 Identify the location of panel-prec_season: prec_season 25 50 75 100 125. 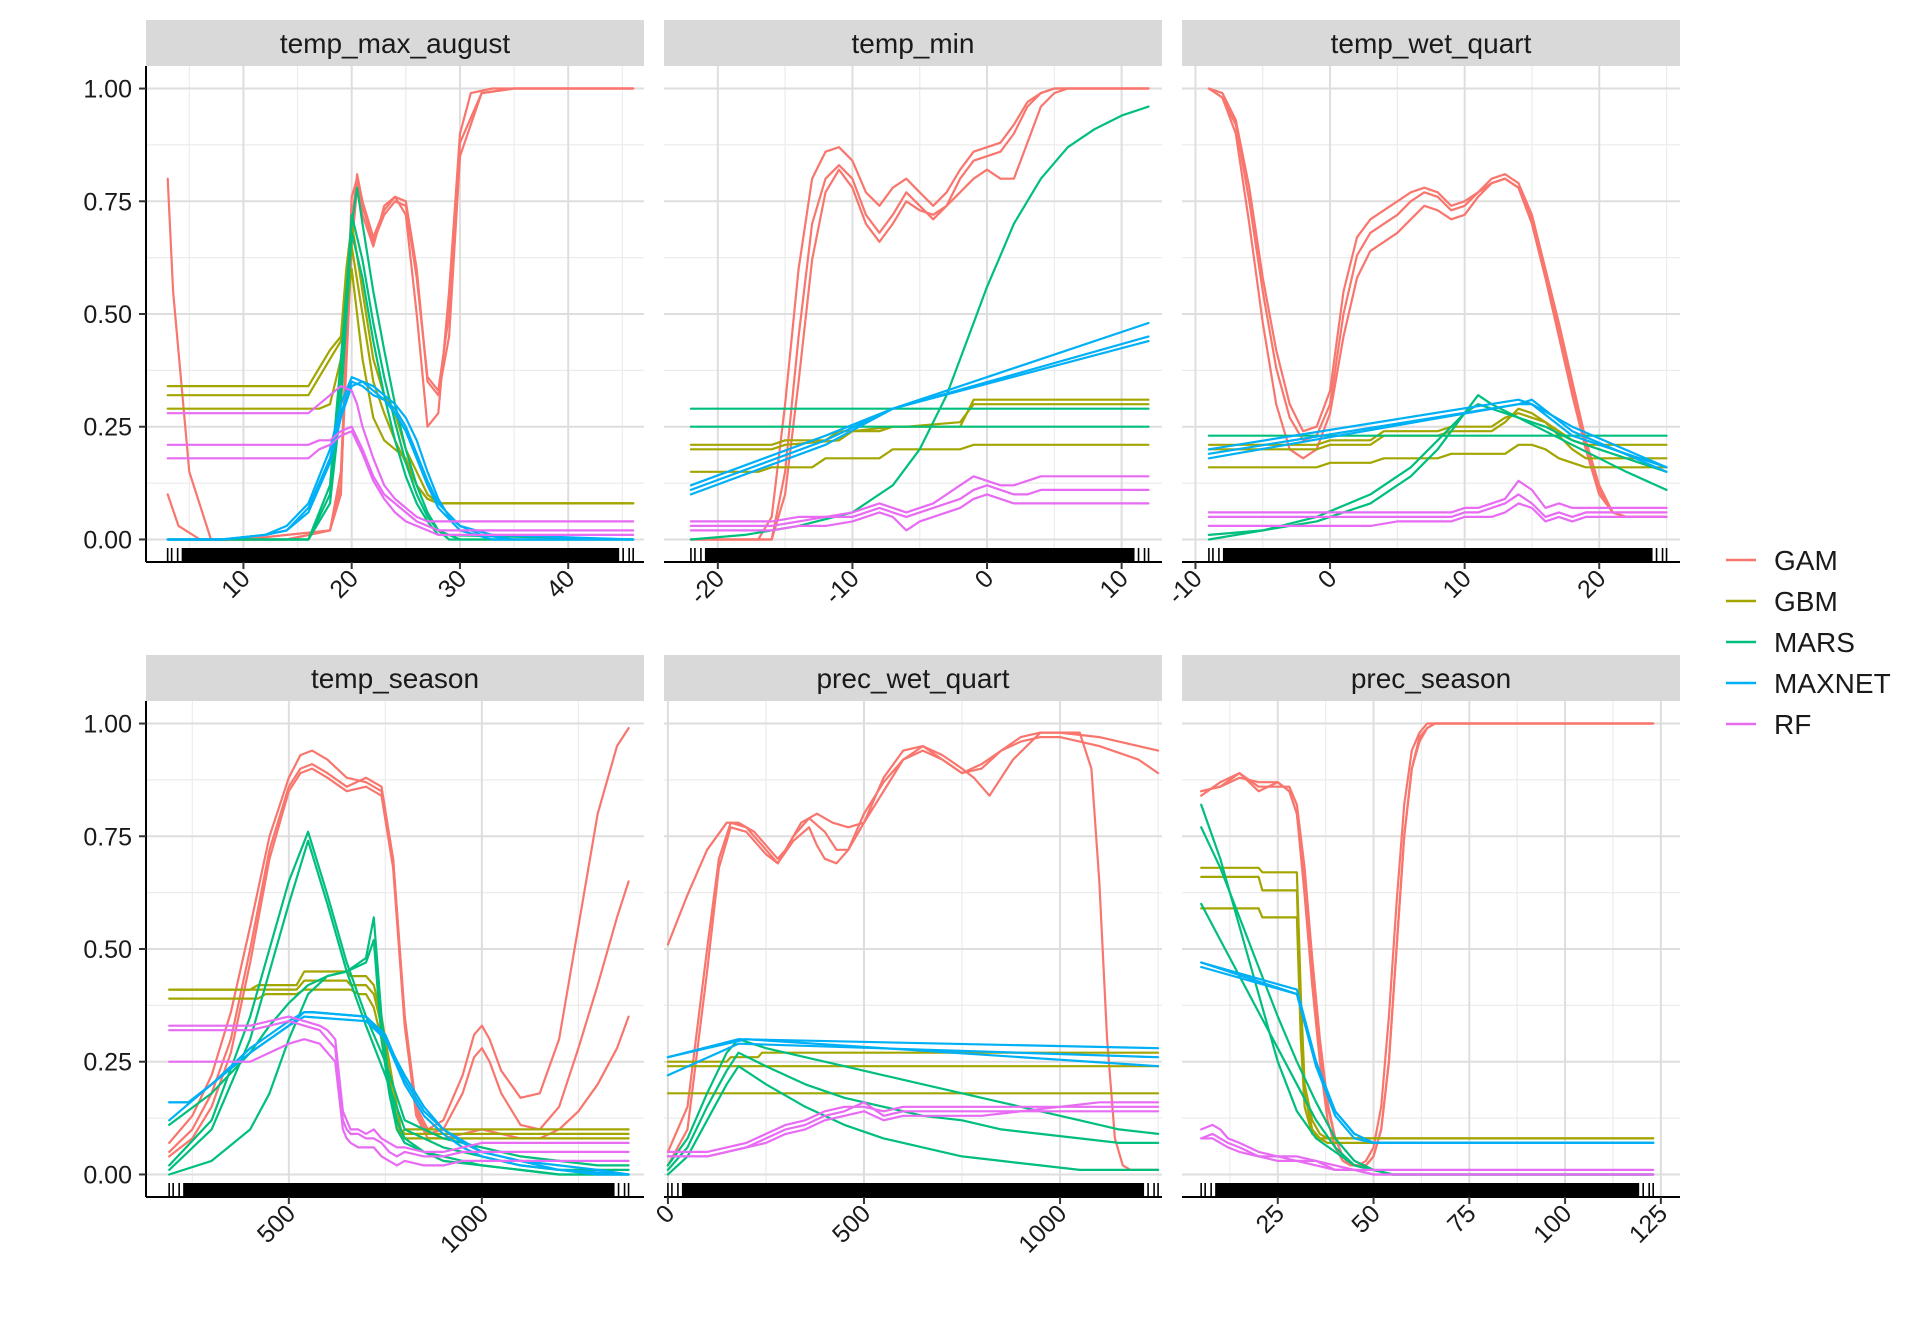
(1431, 952).